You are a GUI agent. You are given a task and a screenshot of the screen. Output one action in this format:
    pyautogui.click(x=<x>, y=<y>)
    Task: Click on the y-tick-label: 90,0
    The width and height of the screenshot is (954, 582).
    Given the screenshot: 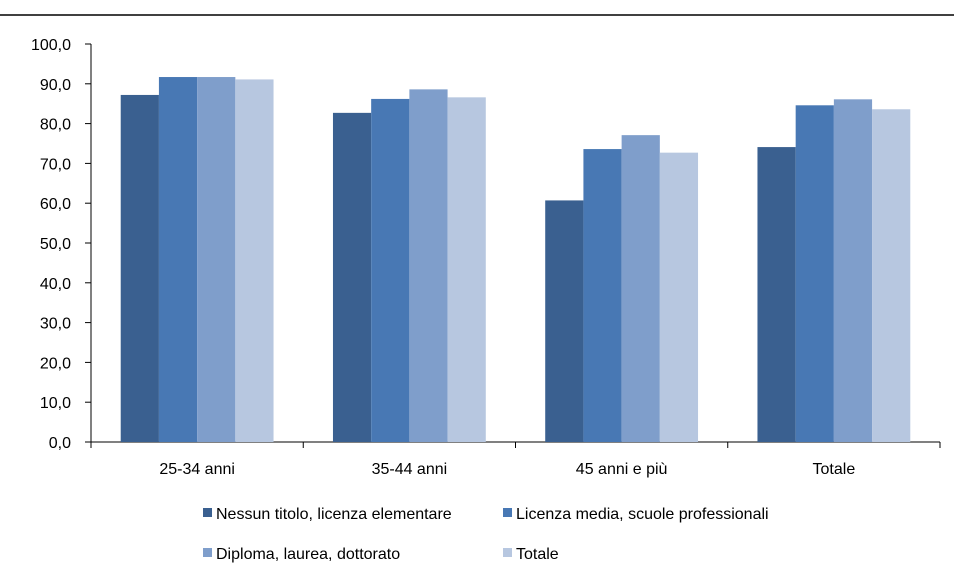 What is the action you would take?
    pyautogui.click(x=55, y=85)
    